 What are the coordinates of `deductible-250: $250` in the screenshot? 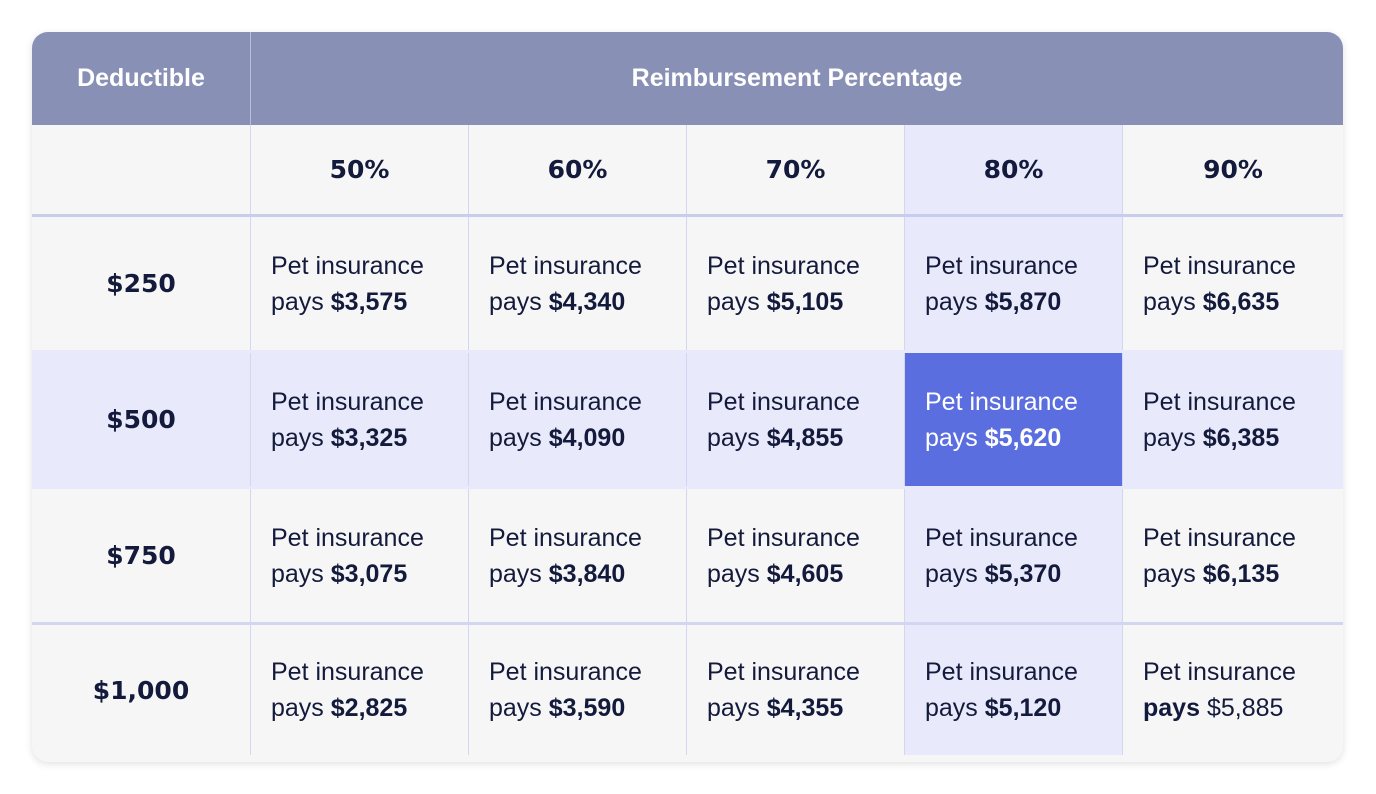 It's located at (141, 283).